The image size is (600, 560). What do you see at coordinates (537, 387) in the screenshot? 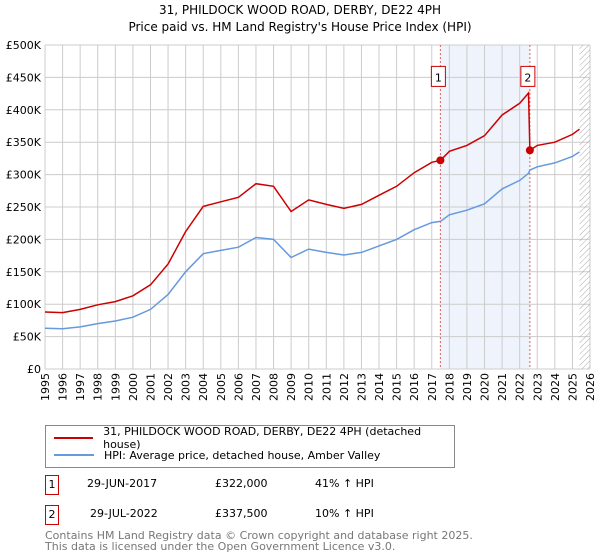
I see `x-tick-label: 2023` at bounding box center [537, 387].